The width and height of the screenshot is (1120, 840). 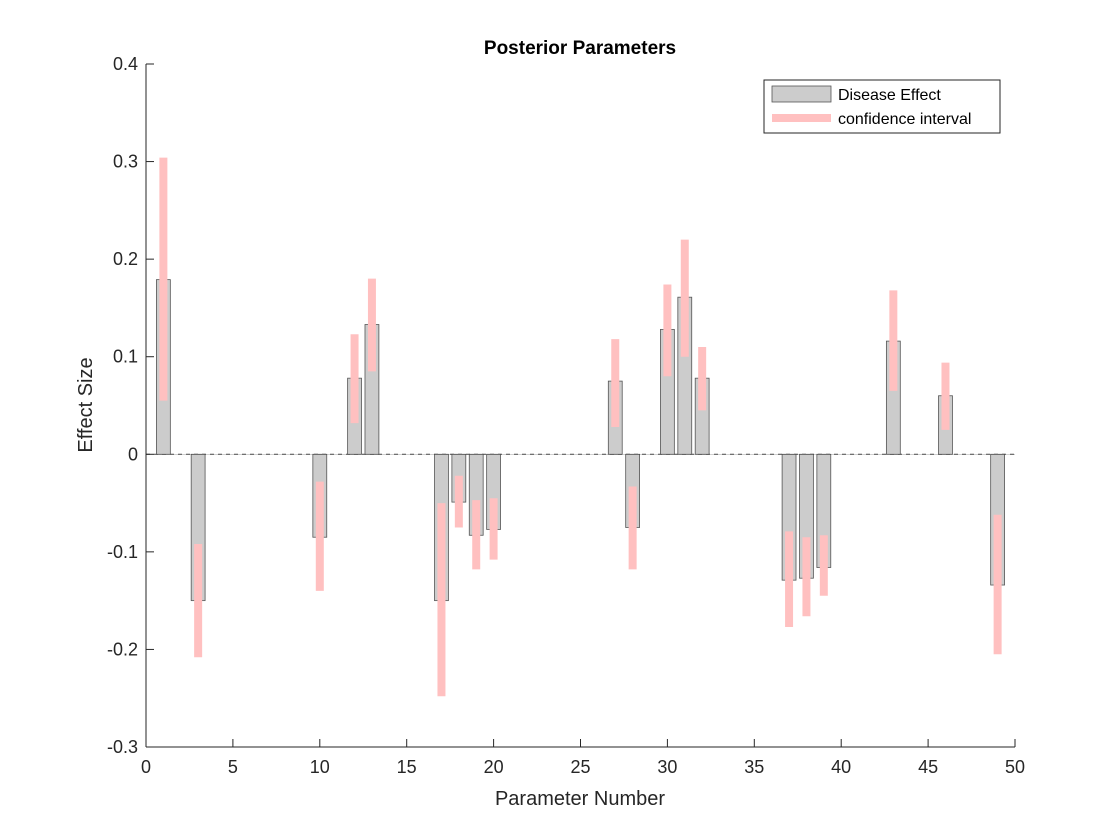 I want to click on x-tick-label-45: 45, so click(x=928, y=767).